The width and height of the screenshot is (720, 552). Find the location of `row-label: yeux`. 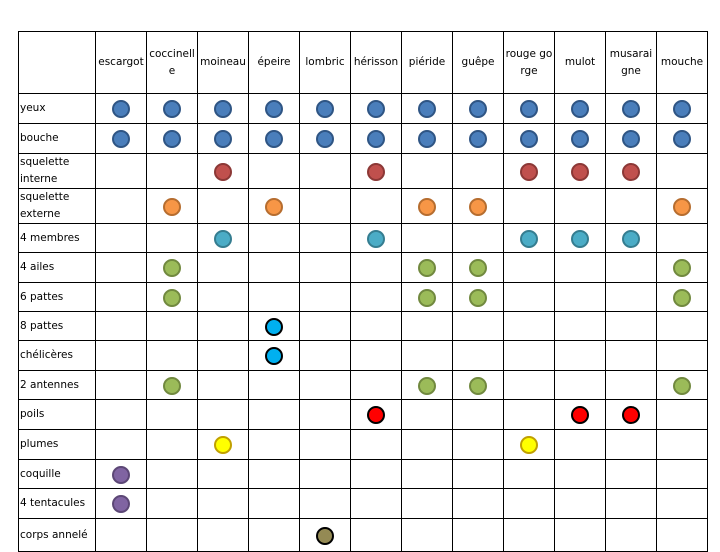

row-label: yeux is located at coordinates (57, 108).